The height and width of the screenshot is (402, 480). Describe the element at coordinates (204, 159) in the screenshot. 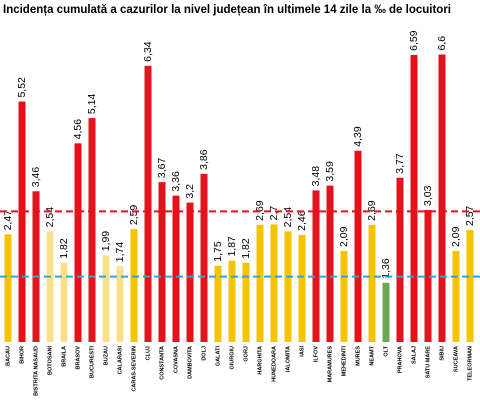

I see `value-label: 3,86` at that location.